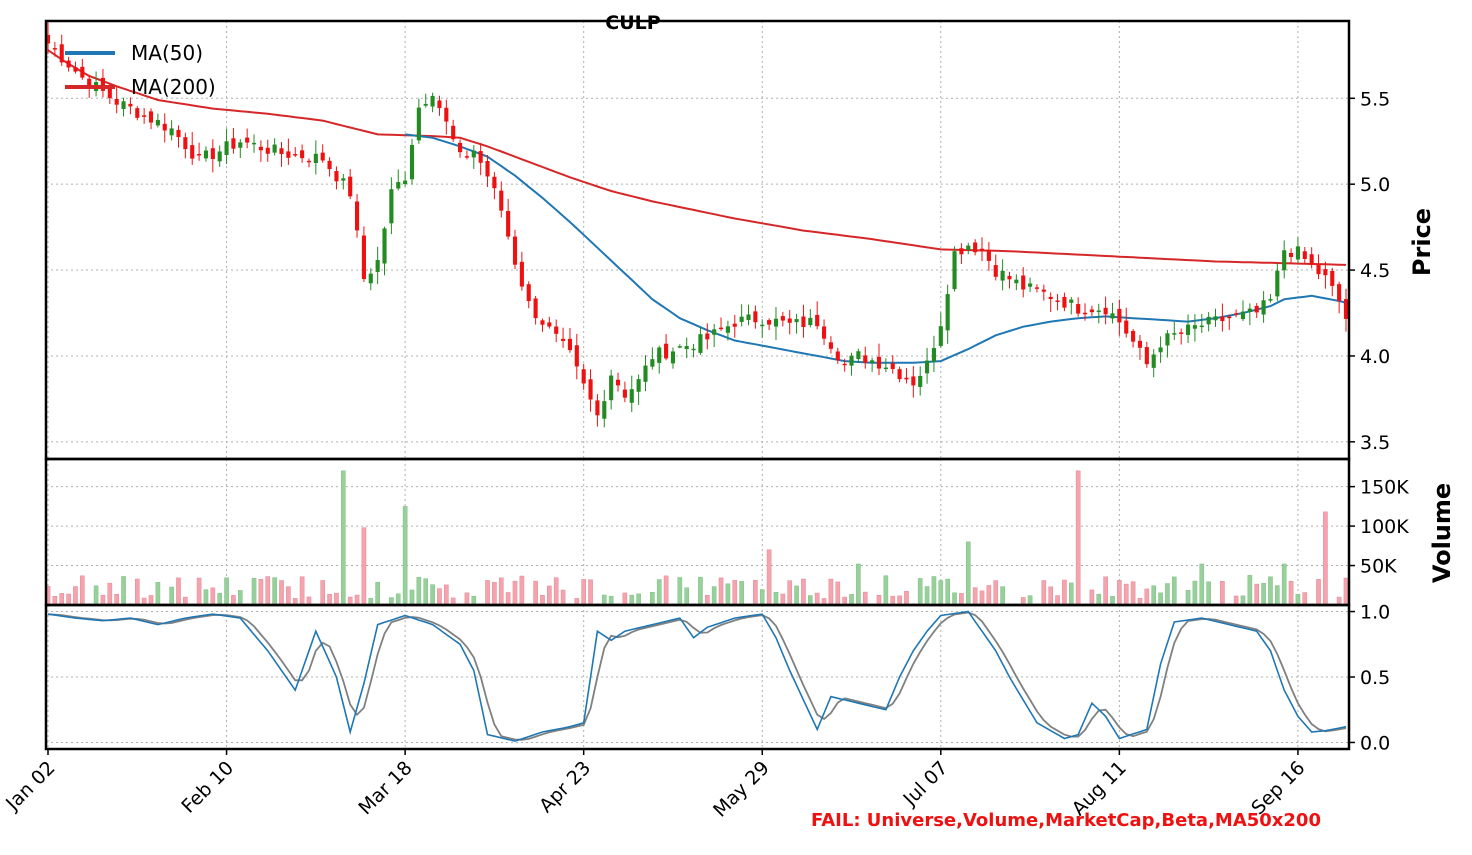 The width and height of the screenshot is (1472, 855). What do you see at coordinates (30, 786) in the screenshot?
I see `x-tick-label: Jan 02` at bounding box center [30, 786].